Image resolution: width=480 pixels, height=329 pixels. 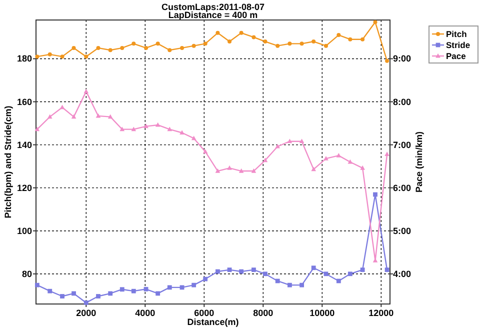 What do you see at coordinates (402, 145) in the screenshot?
I see `y2-tick-label: 7:00` at bounding box center [402, 145].